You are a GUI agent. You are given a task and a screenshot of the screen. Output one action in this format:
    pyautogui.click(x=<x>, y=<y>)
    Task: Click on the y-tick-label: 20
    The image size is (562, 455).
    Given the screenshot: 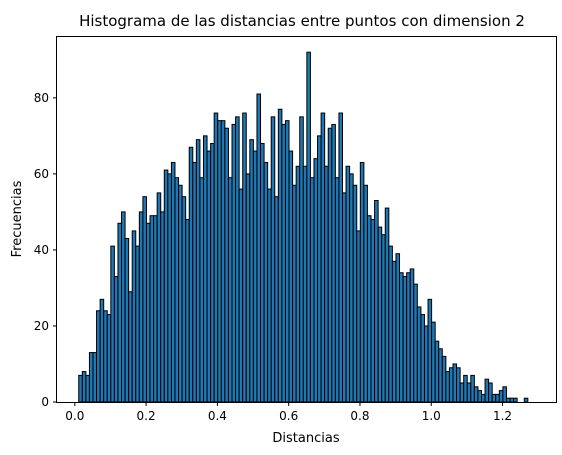 What is the action you would take?
    pyautogui.click(x=41, y=326)
    